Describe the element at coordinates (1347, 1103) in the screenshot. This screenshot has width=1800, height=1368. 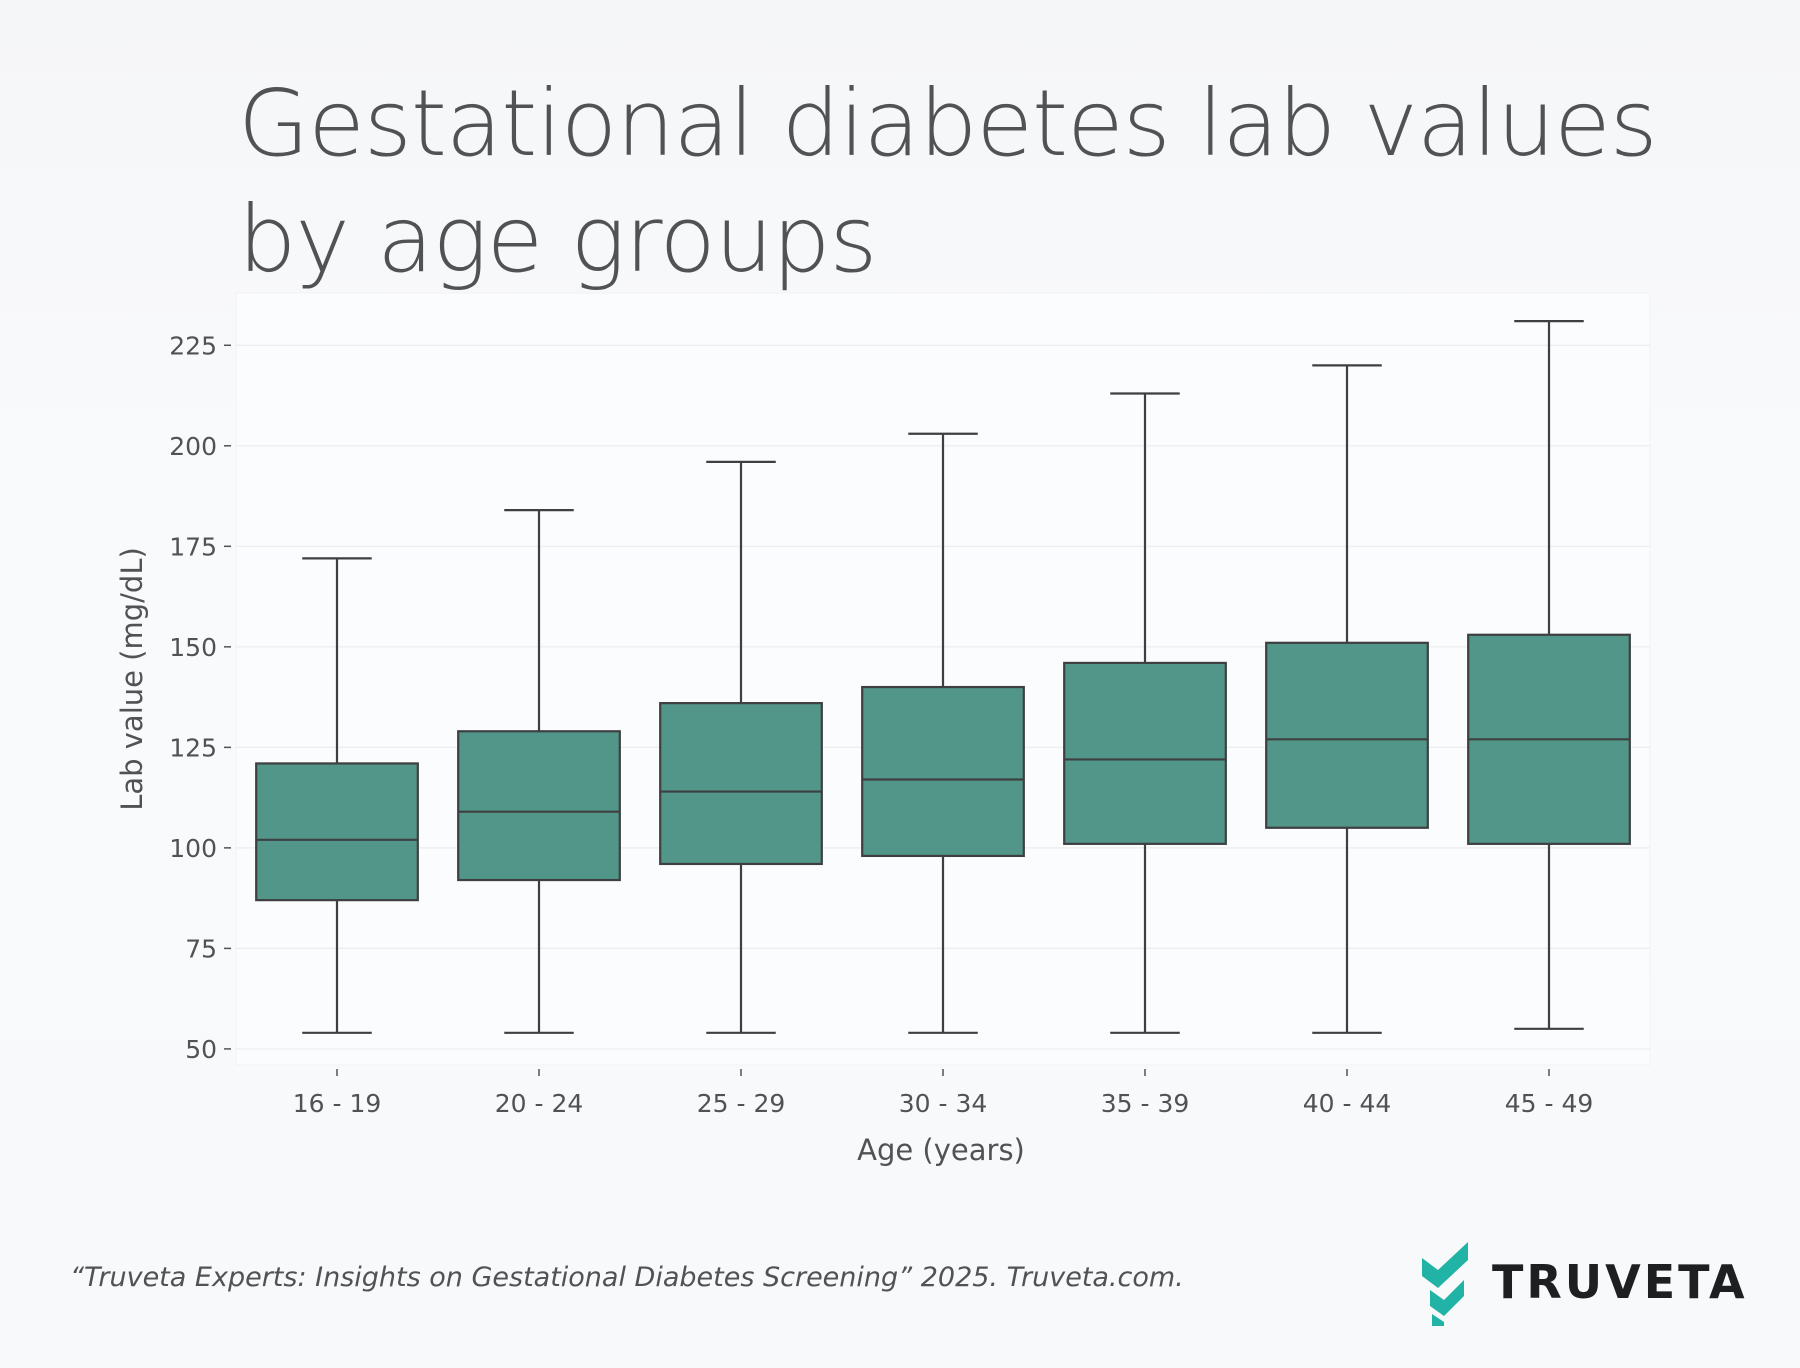
I see `x-tick-label: 40 - 44` at that location.